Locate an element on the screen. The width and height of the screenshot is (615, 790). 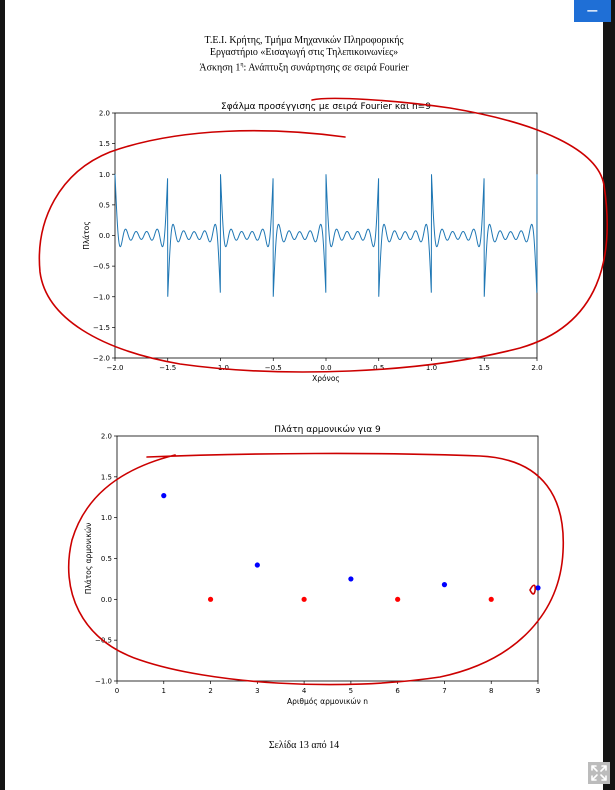
header-line-3-suffix: : Ανάπτυξη συνάρτησης σε σειρά Fourier is located at coordinates (326, 68).